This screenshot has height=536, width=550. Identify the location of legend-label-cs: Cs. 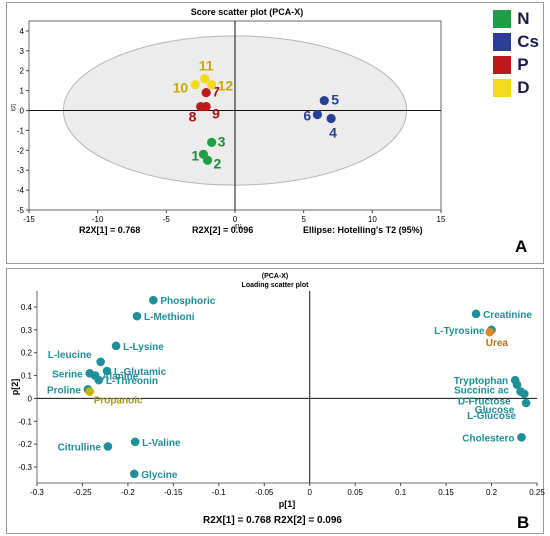
(528, 41).